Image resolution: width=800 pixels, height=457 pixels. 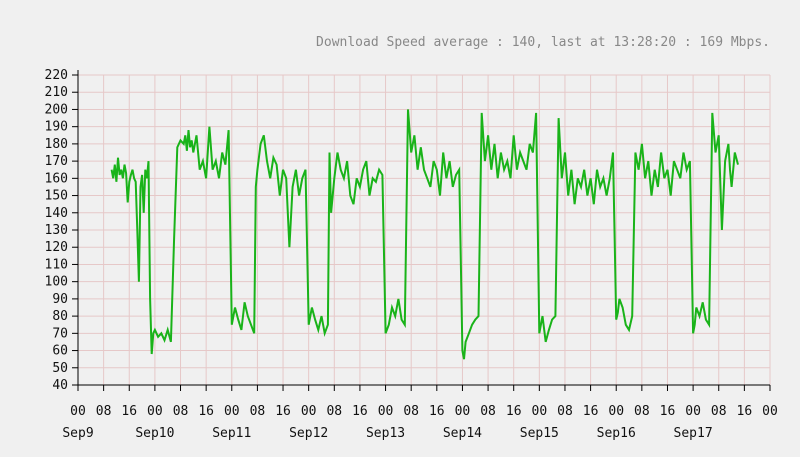 What do you see at coordinates (56, 282) in the screenshot?
I see `y-tick-label: 100` at bounding box center [56, 282].